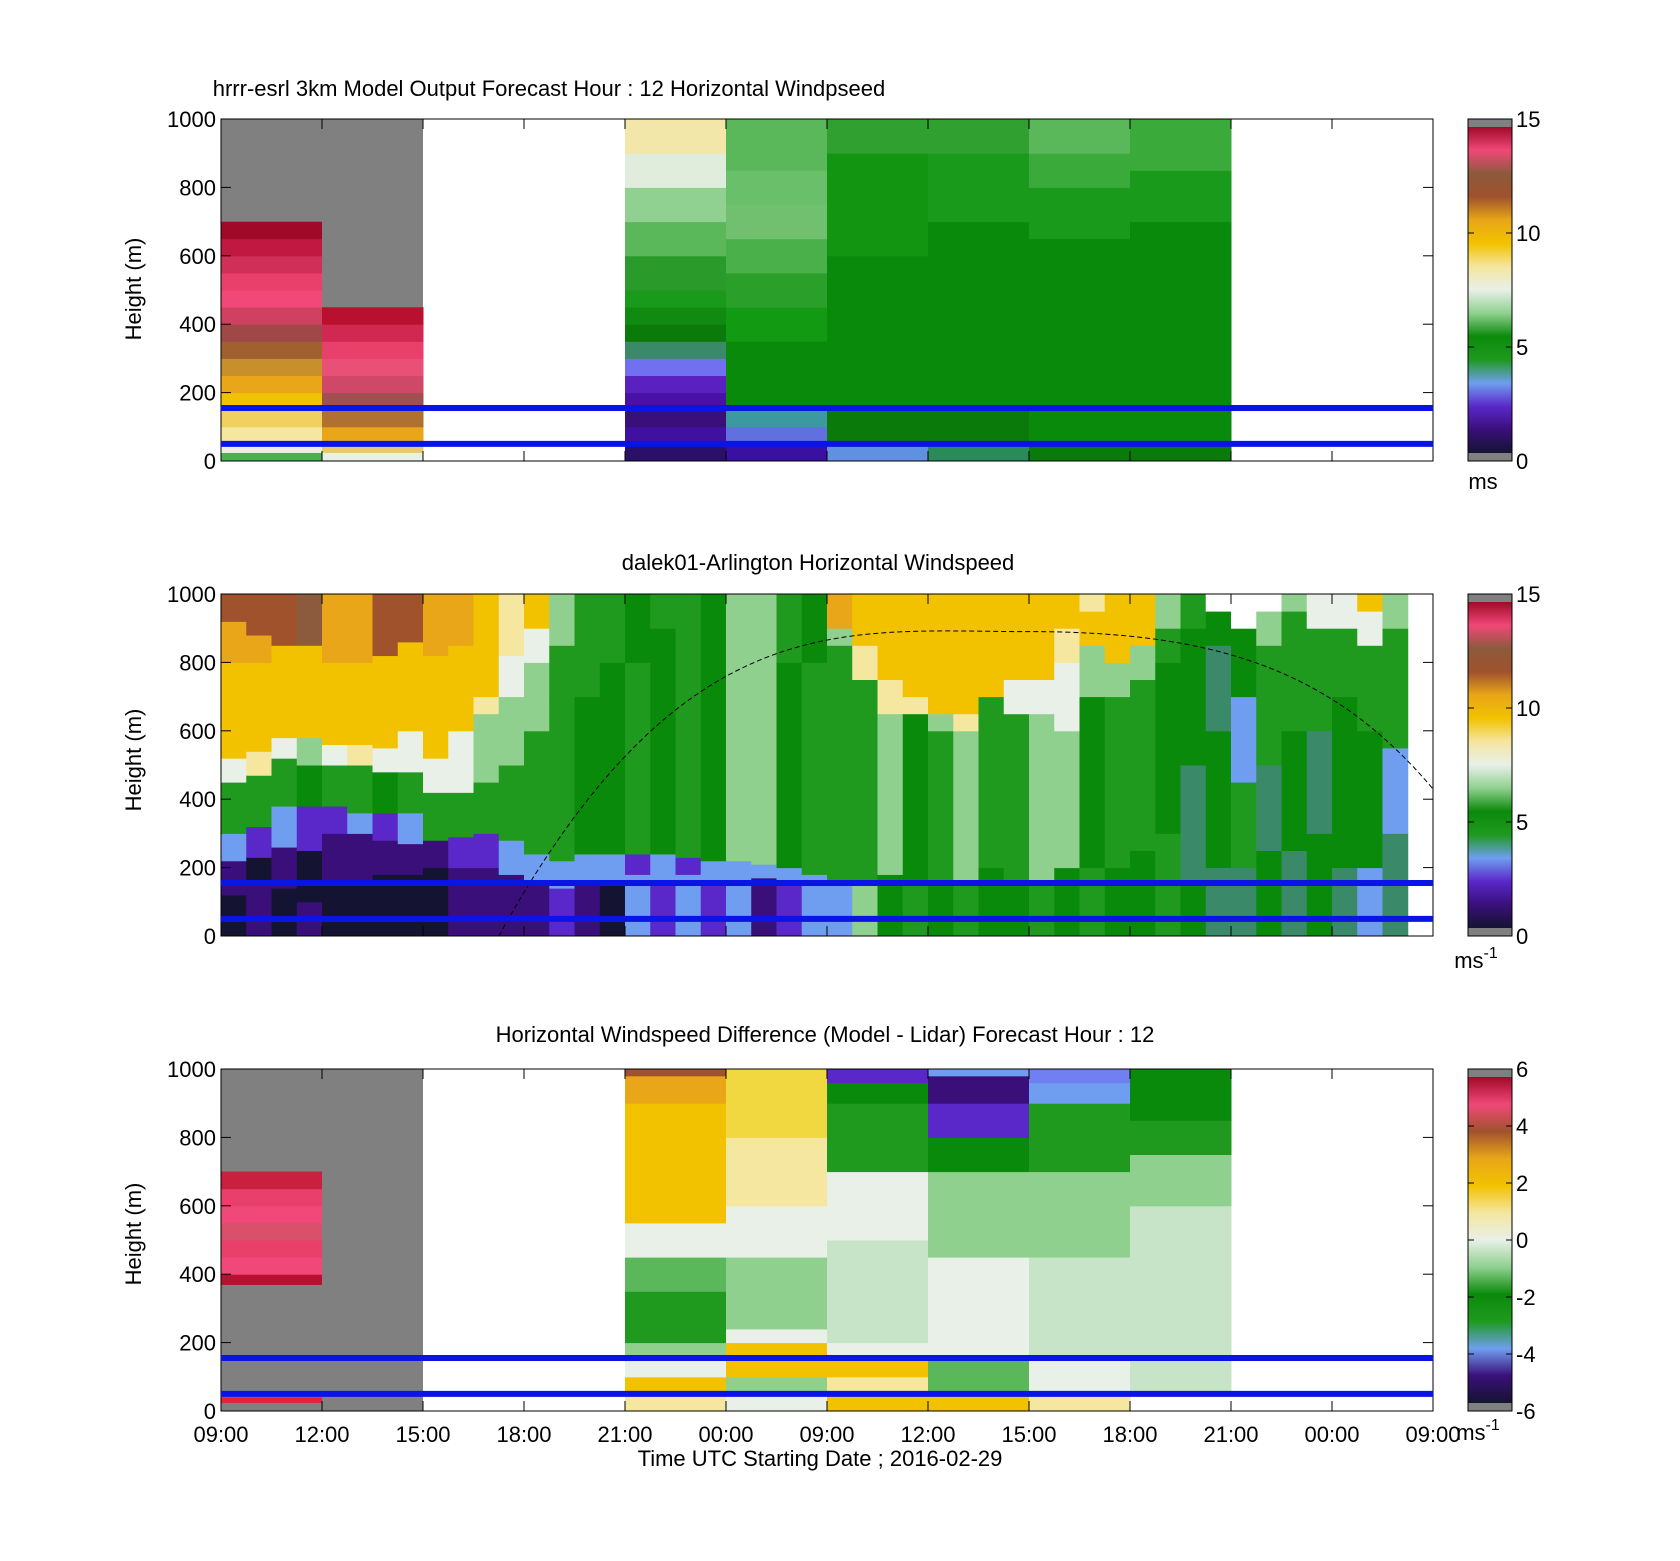 The width and height of the screenshot is (1680, 1561). I want to click on panel-model-colorbar: 0 5 10 15, so click(1503, 290).